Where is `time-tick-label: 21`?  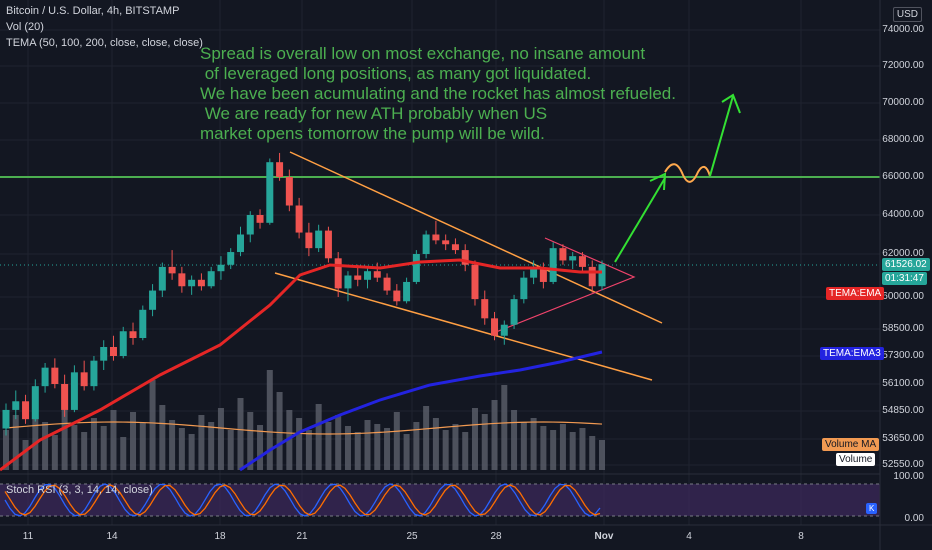 time-tick-label: 21 is located at coordinates (302, 536).